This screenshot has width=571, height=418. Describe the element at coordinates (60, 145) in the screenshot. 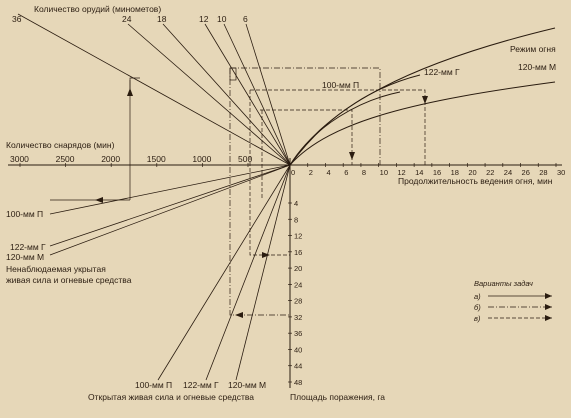

I see `shells-count-title: Количество снарядов (мин)` at that location.